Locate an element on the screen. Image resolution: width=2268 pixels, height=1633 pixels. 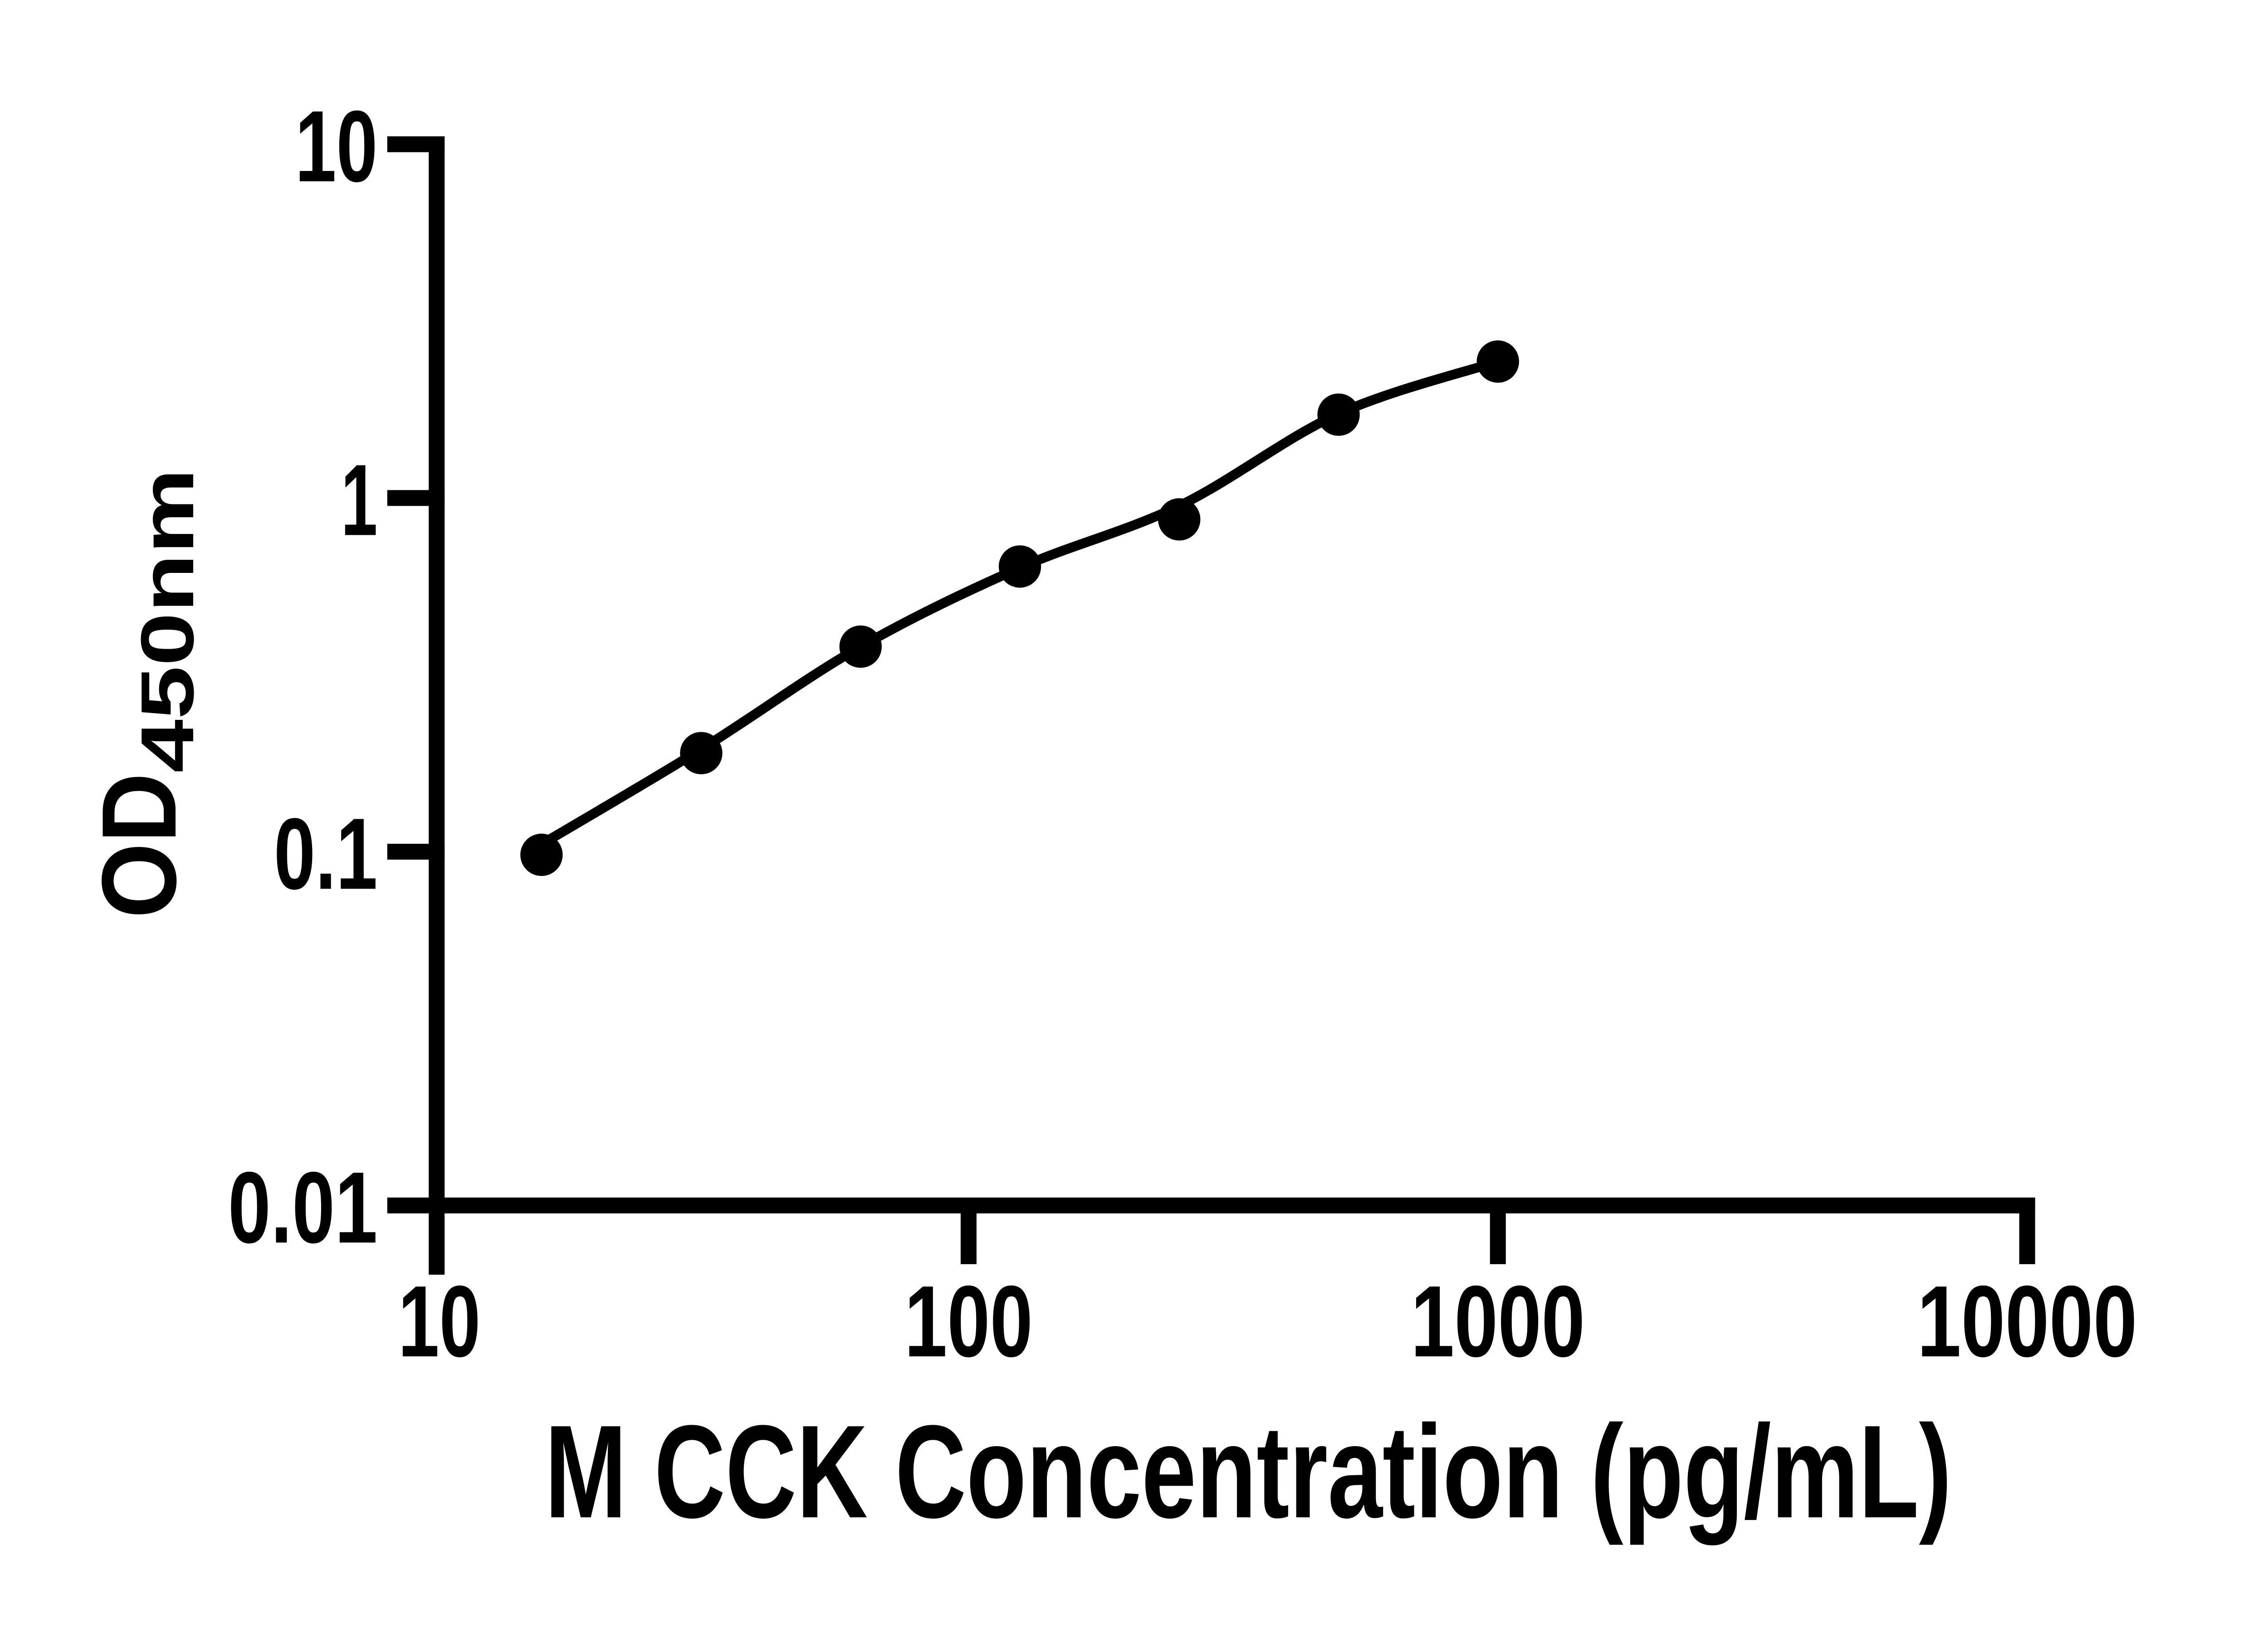
x-tick-label: 10000 is located at coordinates (2027, 1321).